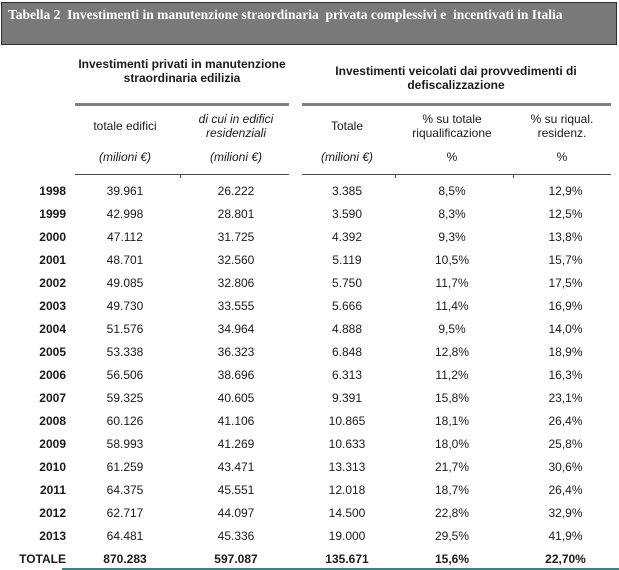 The image size is (619, 570). I want to click on row-value: 18,1%, so click(452, 420).